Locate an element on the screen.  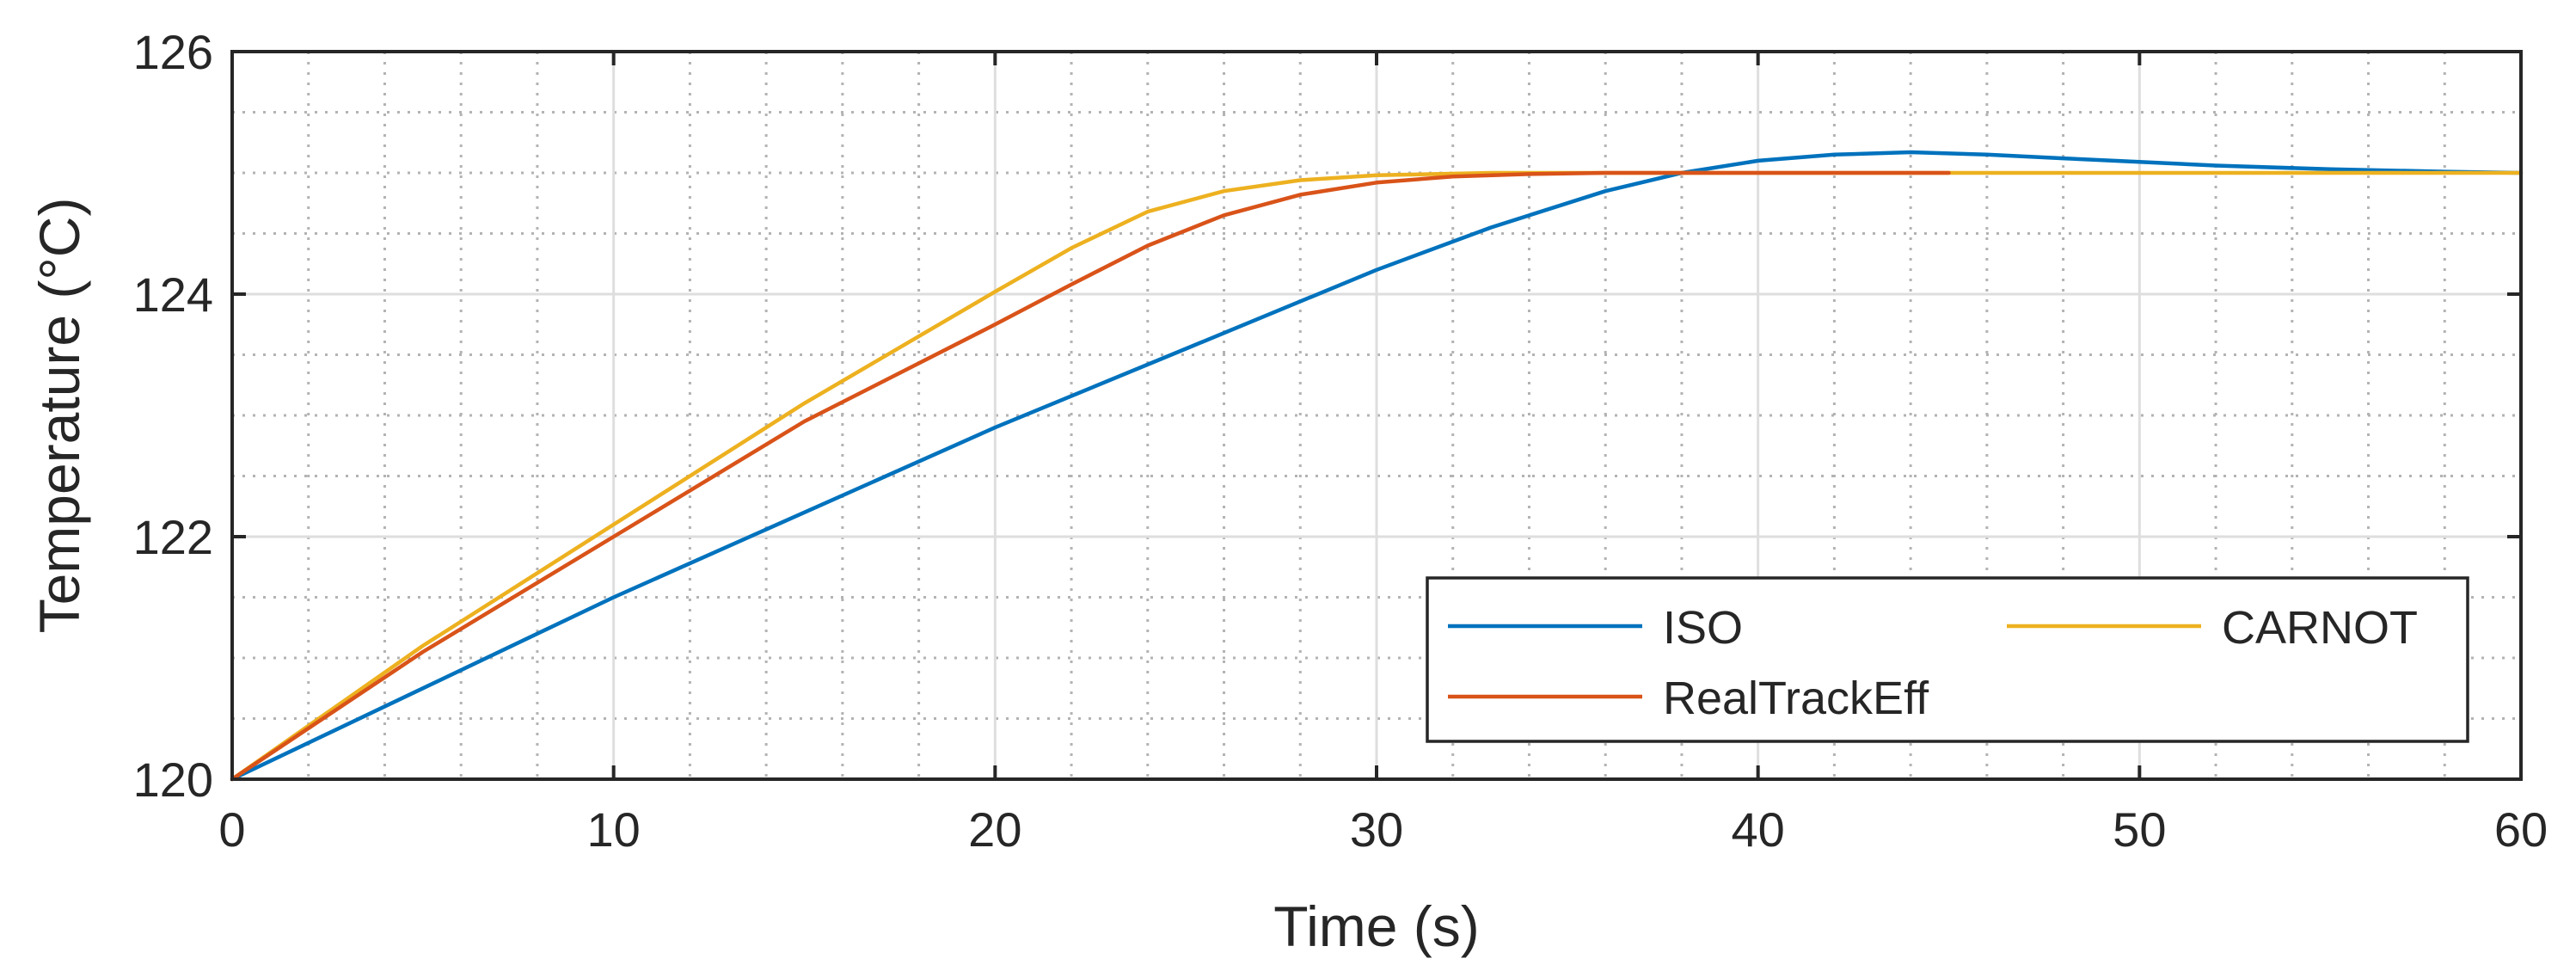
legend-label-realtrackeff: RealTrackEff is located at coordinates (1796, 698).